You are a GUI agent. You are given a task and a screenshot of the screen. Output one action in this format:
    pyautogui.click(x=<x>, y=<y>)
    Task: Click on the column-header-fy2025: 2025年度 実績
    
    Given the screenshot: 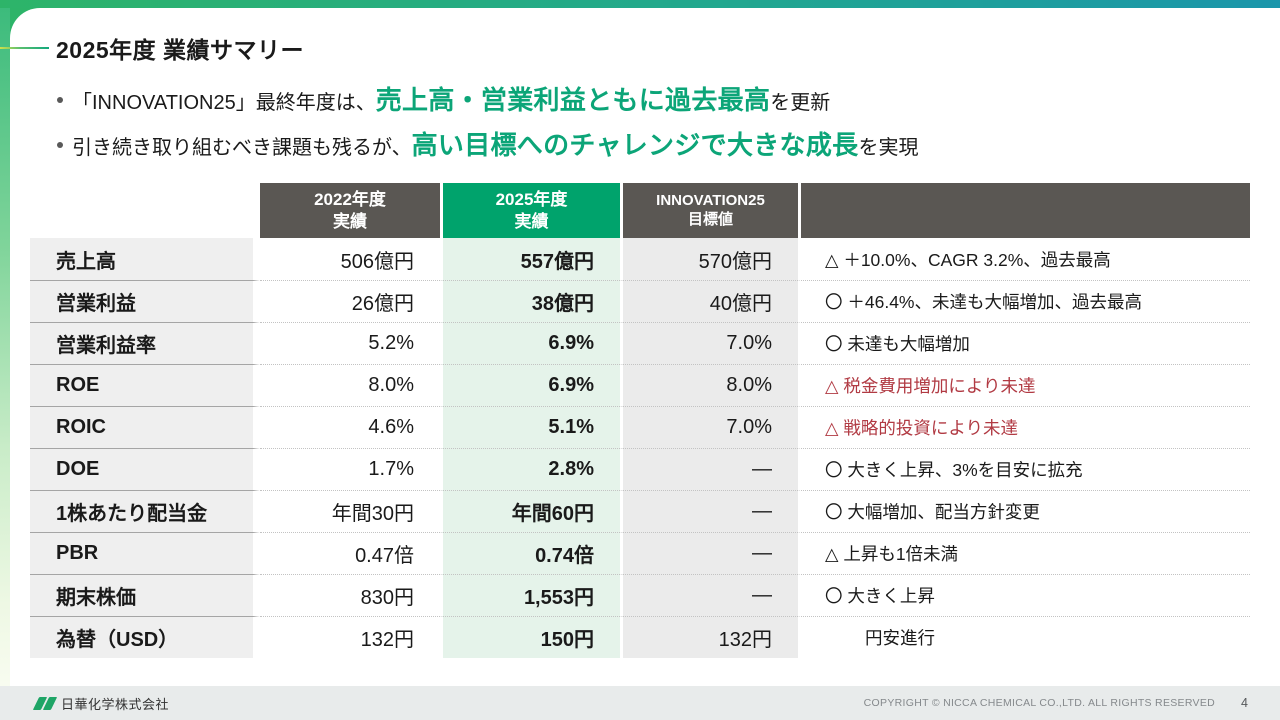 What is the action you would take?
    pyautogui.click(x=530, y=210)
    